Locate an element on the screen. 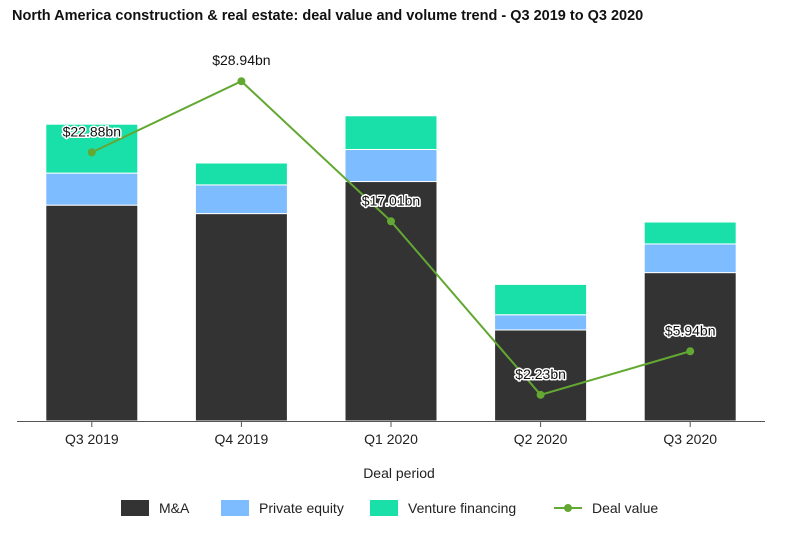 This screenshot has width=800, height=541. legend-label-venture-financing: Venture financing is located at coordinates (462, 508).